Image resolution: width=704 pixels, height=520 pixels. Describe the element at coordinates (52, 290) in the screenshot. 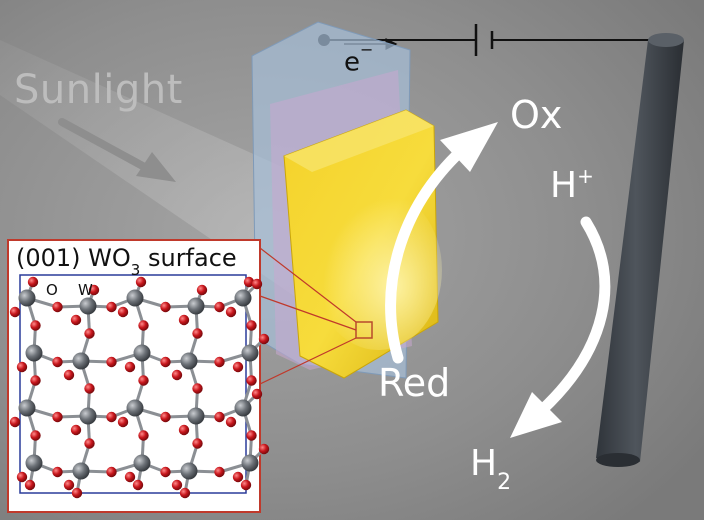

I see `oxygen-atom-label: O` at that location.